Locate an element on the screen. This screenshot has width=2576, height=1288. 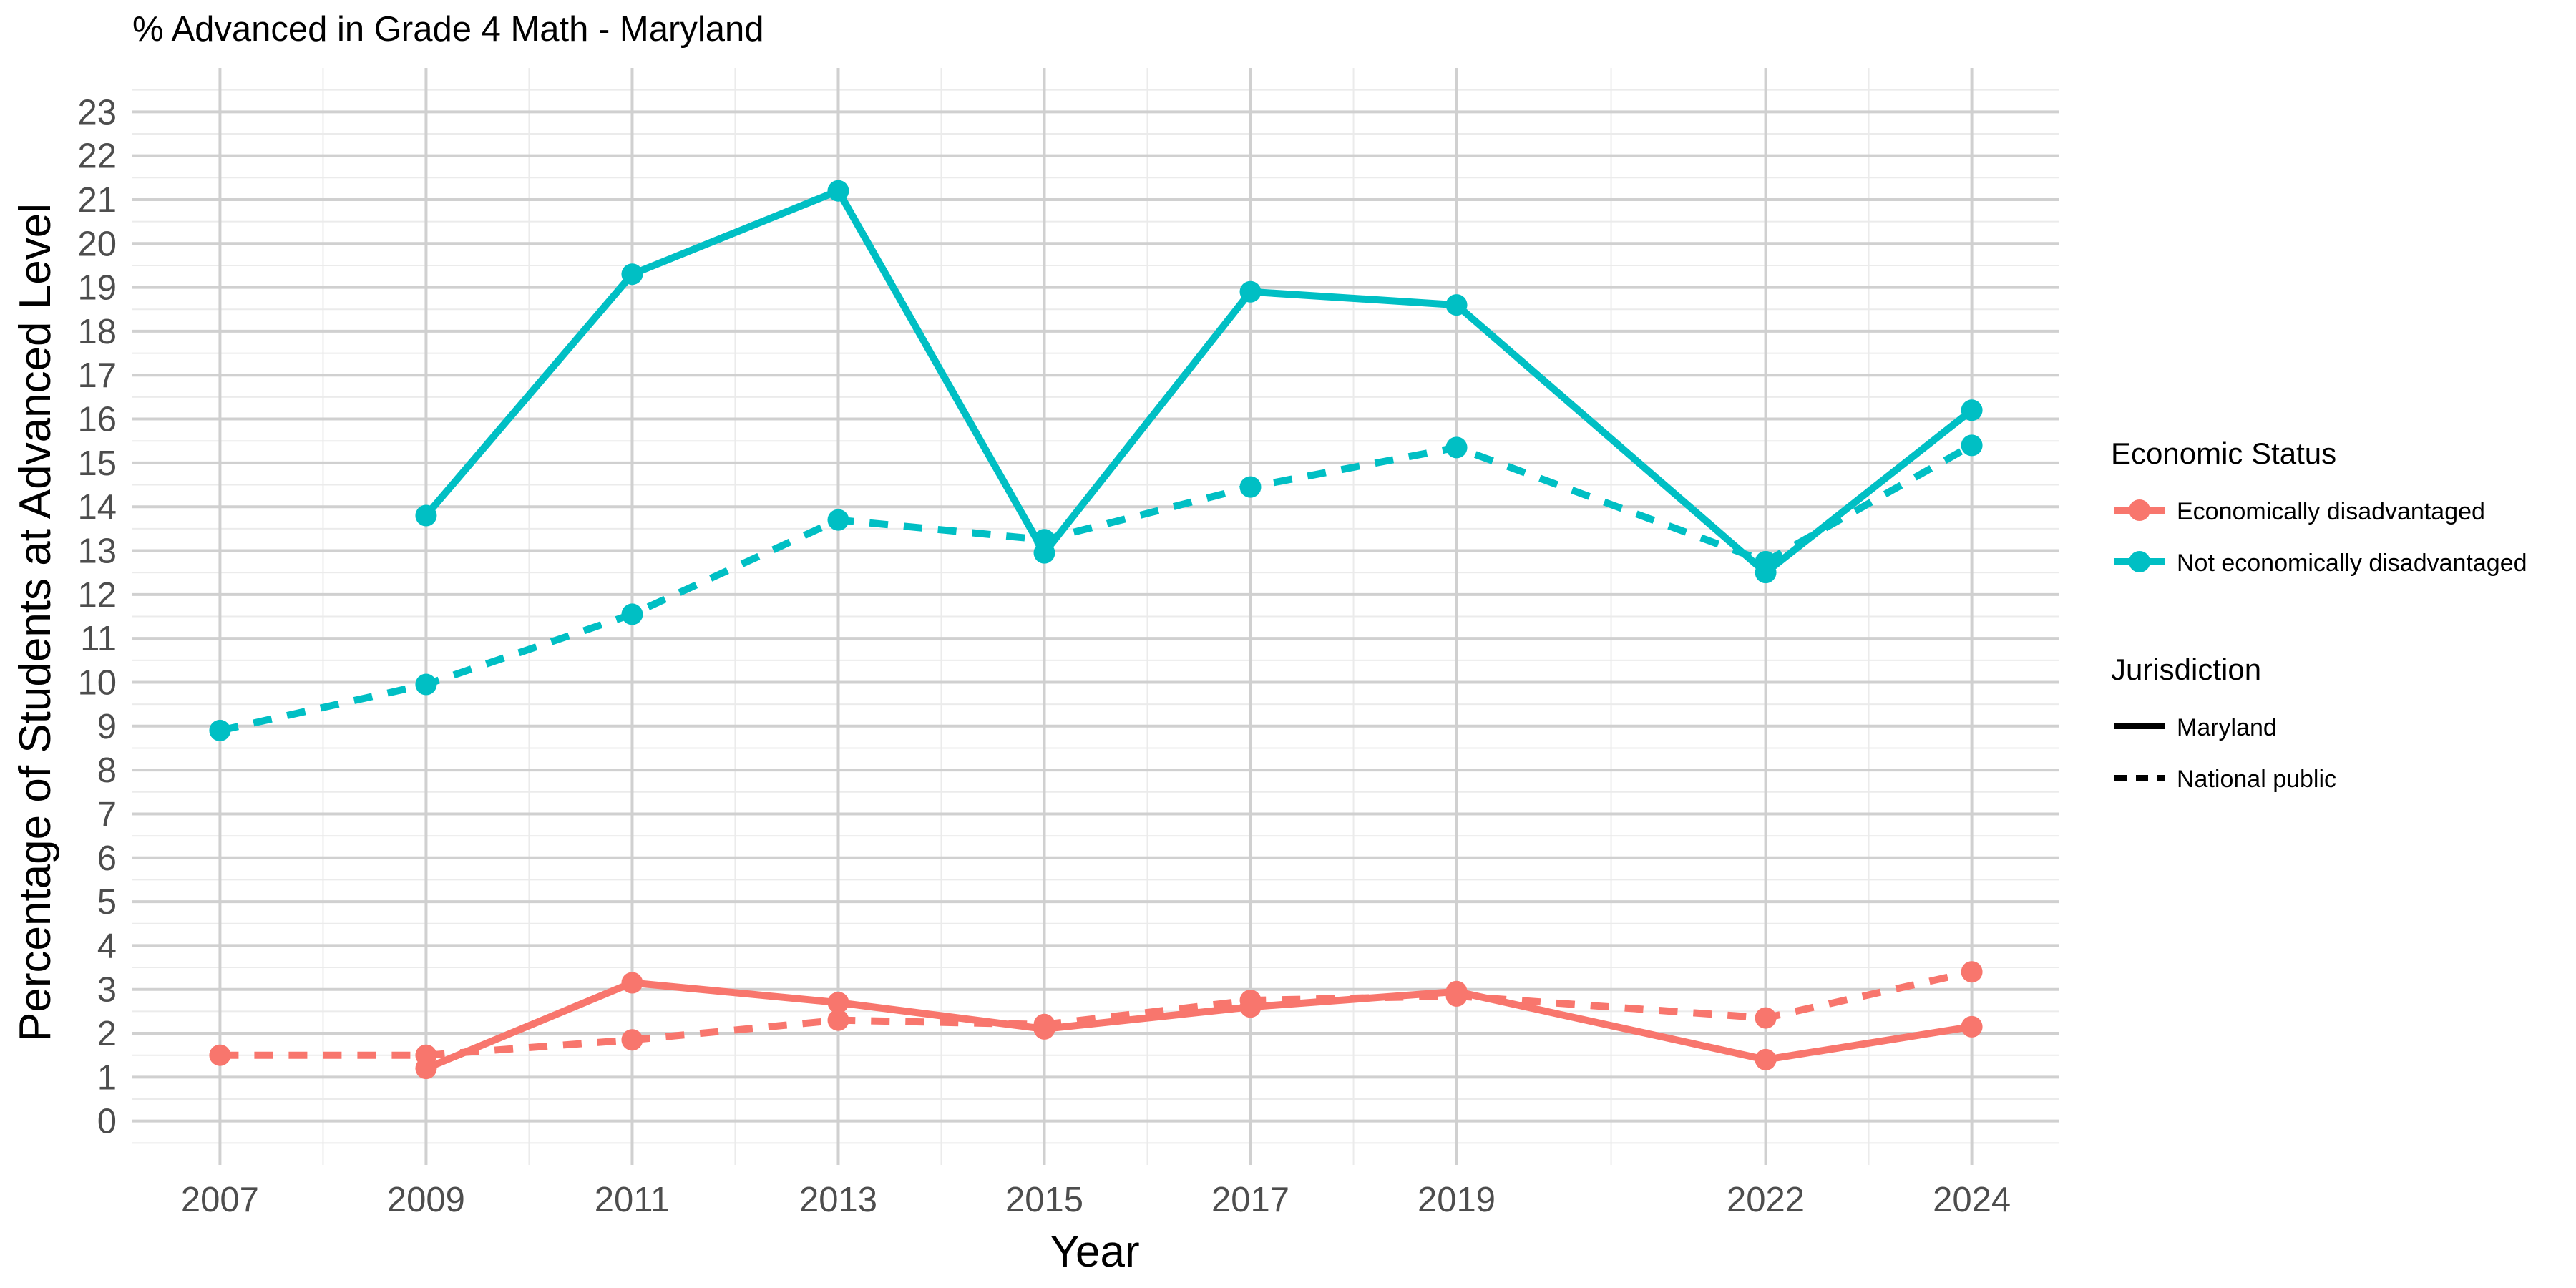
y-tick-label: 10 is located at coordinates (97, 682).